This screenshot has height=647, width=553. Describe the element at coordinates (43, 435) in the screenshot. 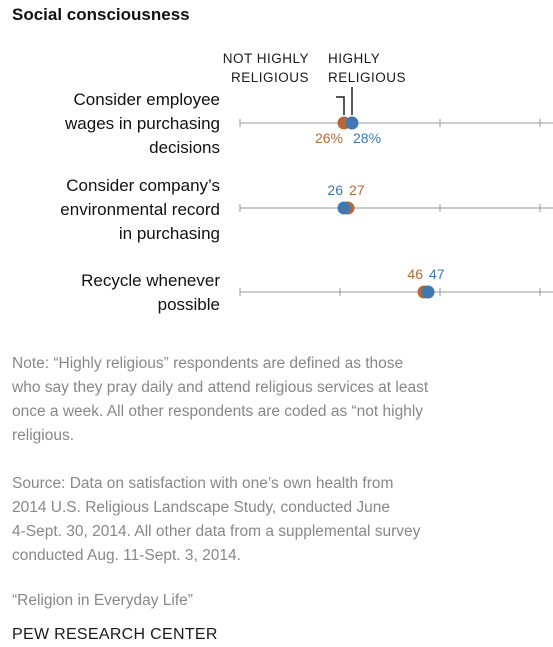

I see `note-line: religious.` at that location.